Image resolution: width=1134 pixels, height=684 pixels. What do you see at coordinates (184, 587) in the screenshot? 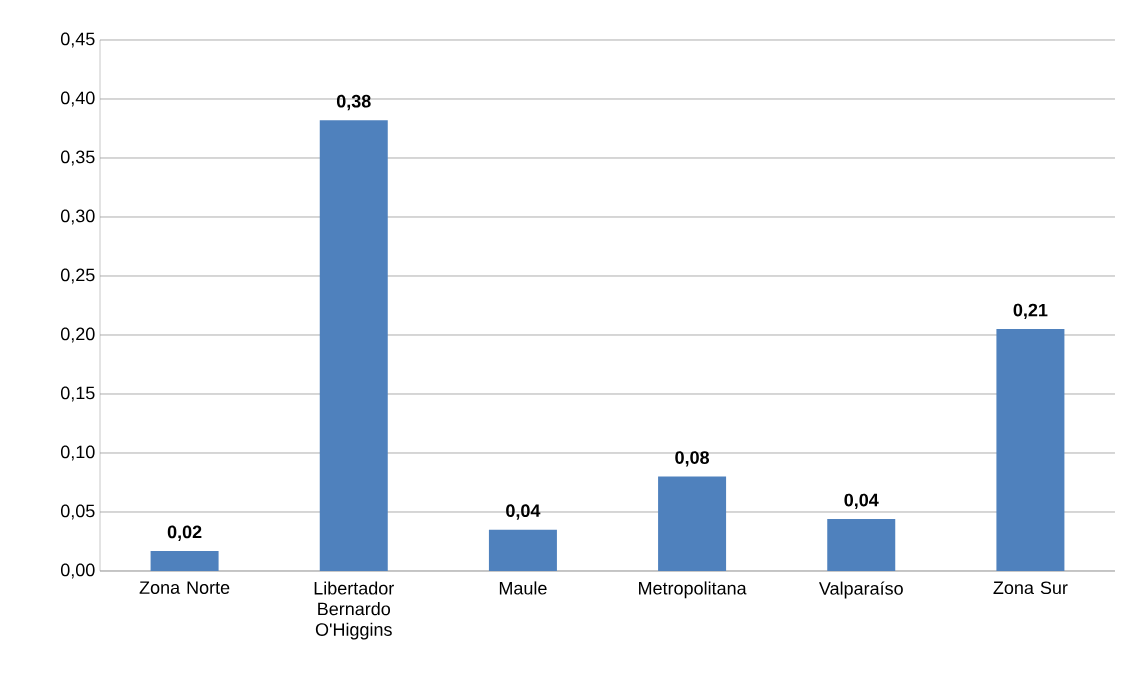
I see `x-tick-label: Zona Norte` at bounding box center [184, 587].